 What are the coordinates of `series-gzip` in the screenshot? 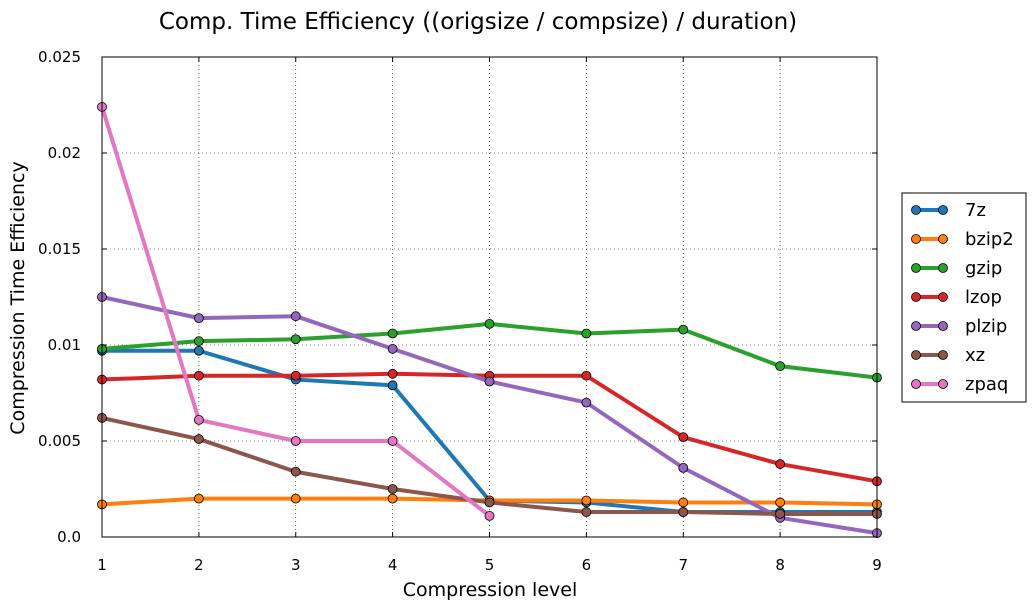 It's located at (489, 350).